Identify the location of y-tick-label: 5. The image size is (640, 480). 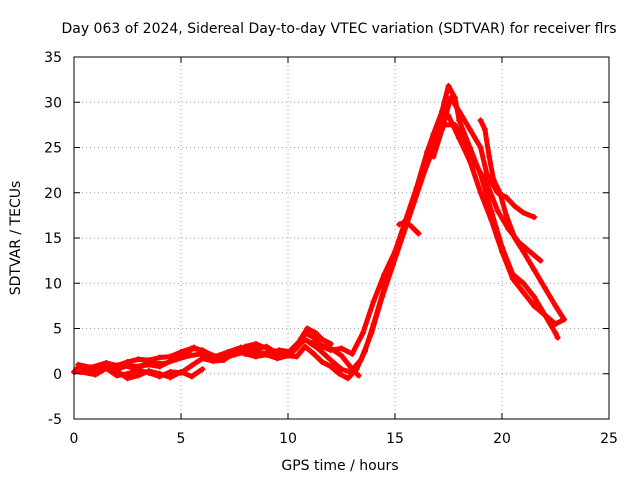
(57, 330).